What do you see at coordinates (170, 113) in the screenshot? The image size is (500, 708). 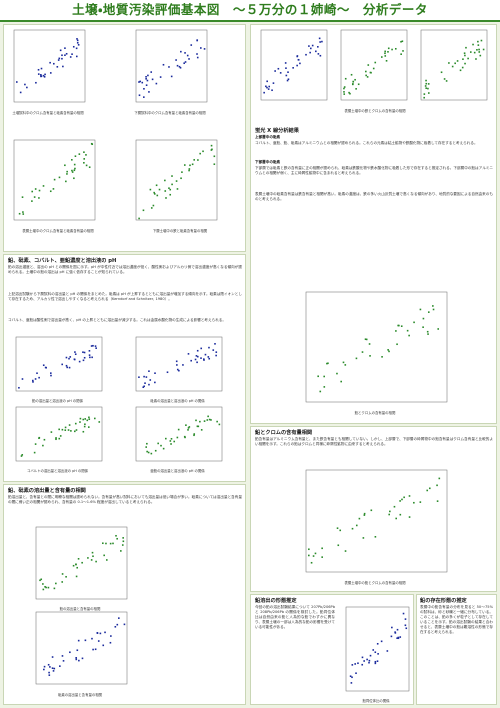 I see `figure-caption: 下層試料中のクロム含有量と砒素含有量の相関` at bounding box center [170, 113].